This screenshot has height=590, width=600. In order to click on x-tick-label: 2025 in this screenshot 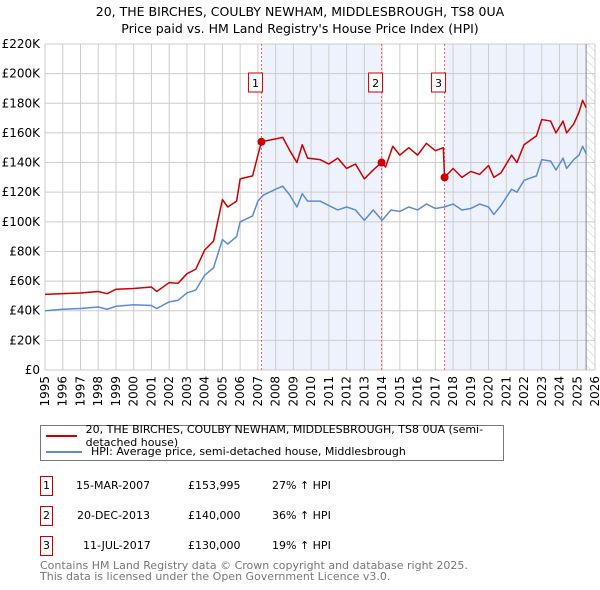, I will do `click(577, 391)`.